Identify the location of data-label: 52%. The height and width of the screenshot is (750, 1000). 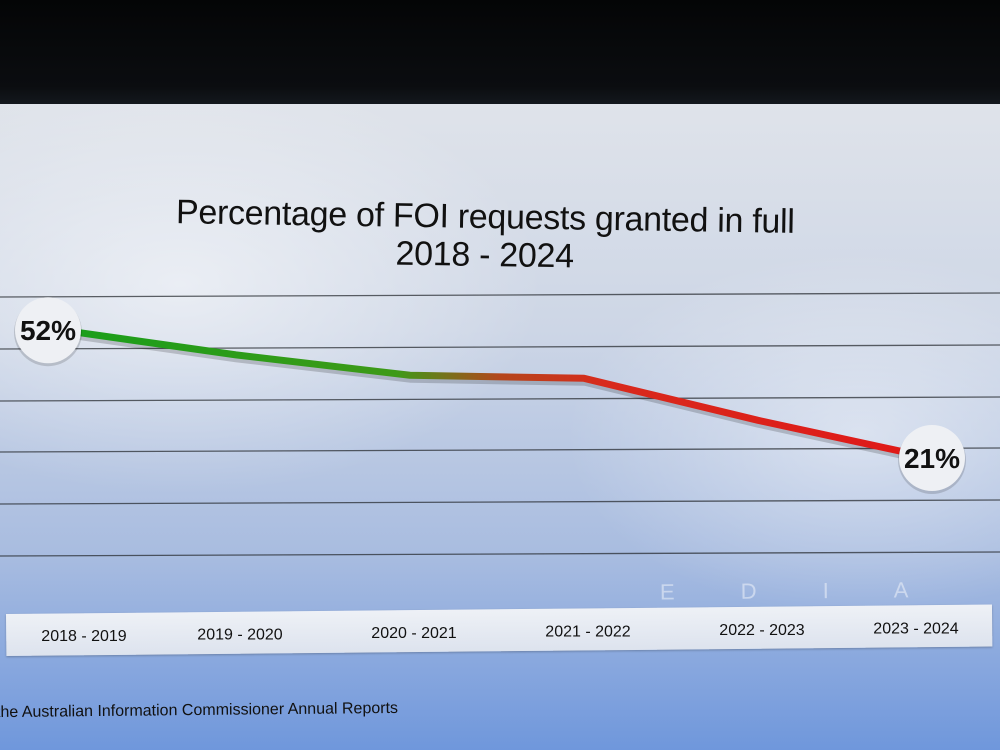
(48, 330).